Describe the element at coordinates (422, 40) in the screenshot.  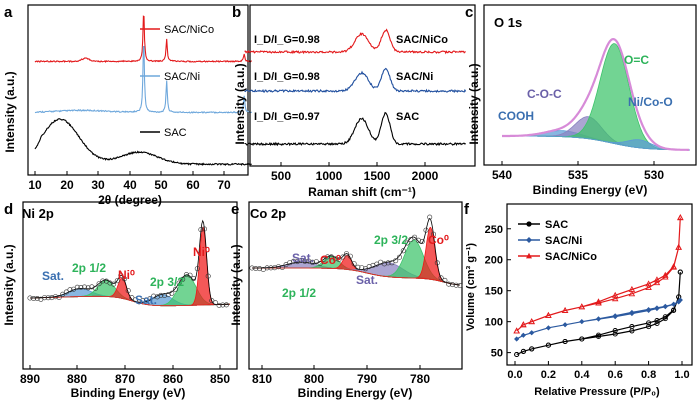
I see `b-label-sac-nico: SAC/NiCo` at that location.